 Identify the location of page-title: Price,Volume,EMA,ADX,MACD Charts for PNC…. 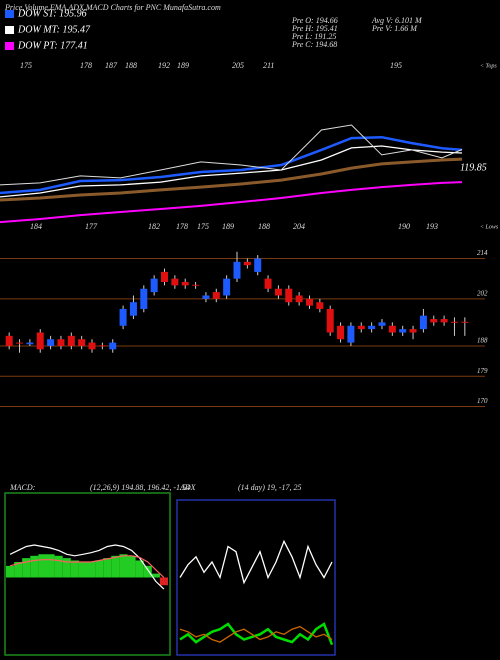
(112, 7).